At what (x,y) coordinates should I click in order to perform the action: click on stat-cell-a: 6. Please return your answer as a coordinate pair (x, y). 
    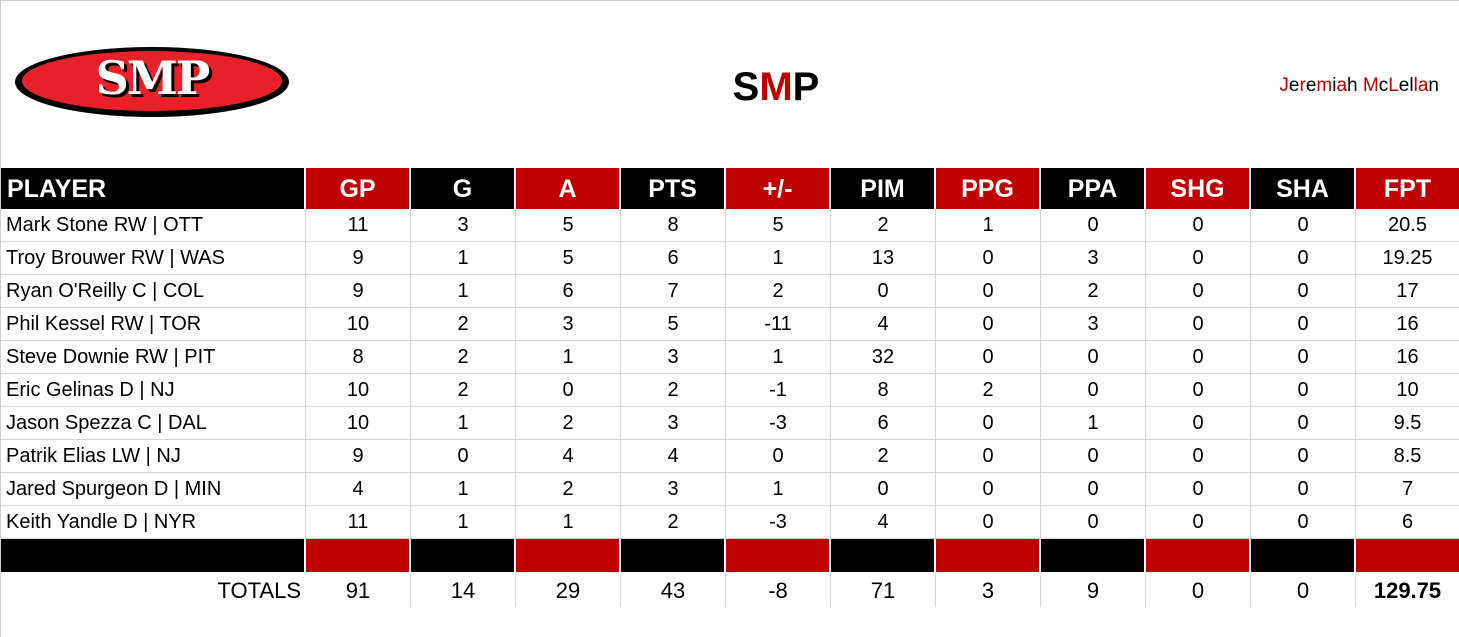
    Looking at the image, I should click on (568, 291).